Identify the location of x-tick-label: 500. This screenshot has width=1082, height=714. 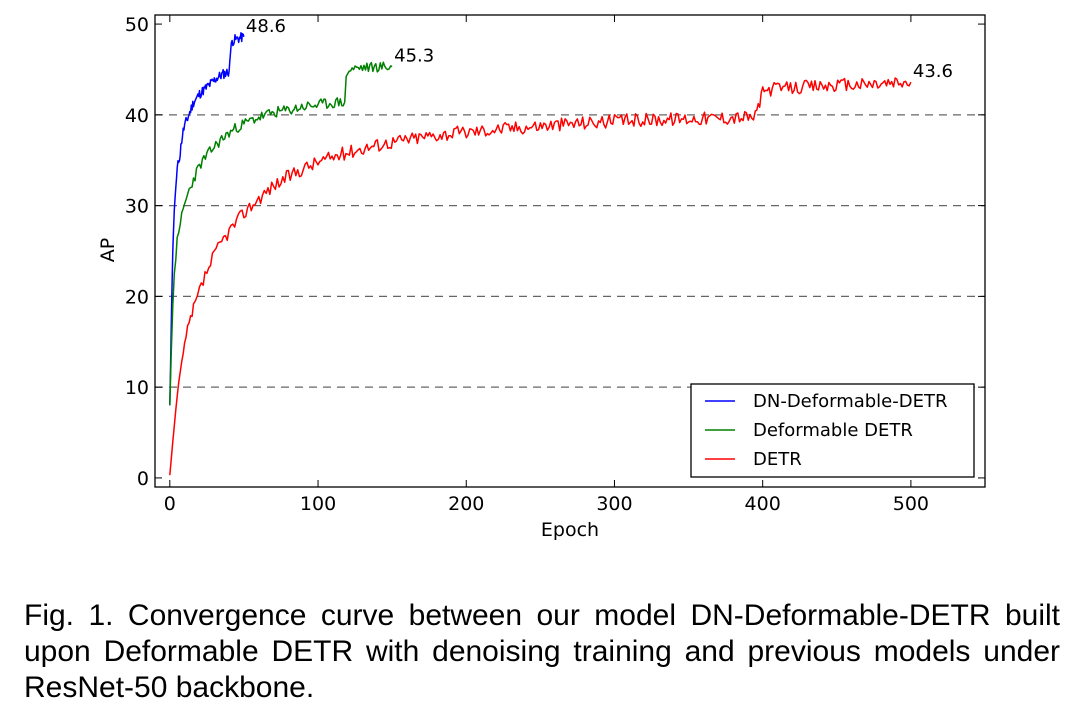
(911, 504).